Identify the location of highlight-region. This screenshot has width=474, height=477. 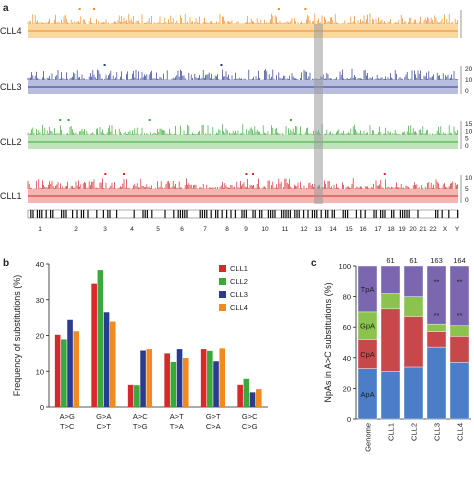
(318, 114).